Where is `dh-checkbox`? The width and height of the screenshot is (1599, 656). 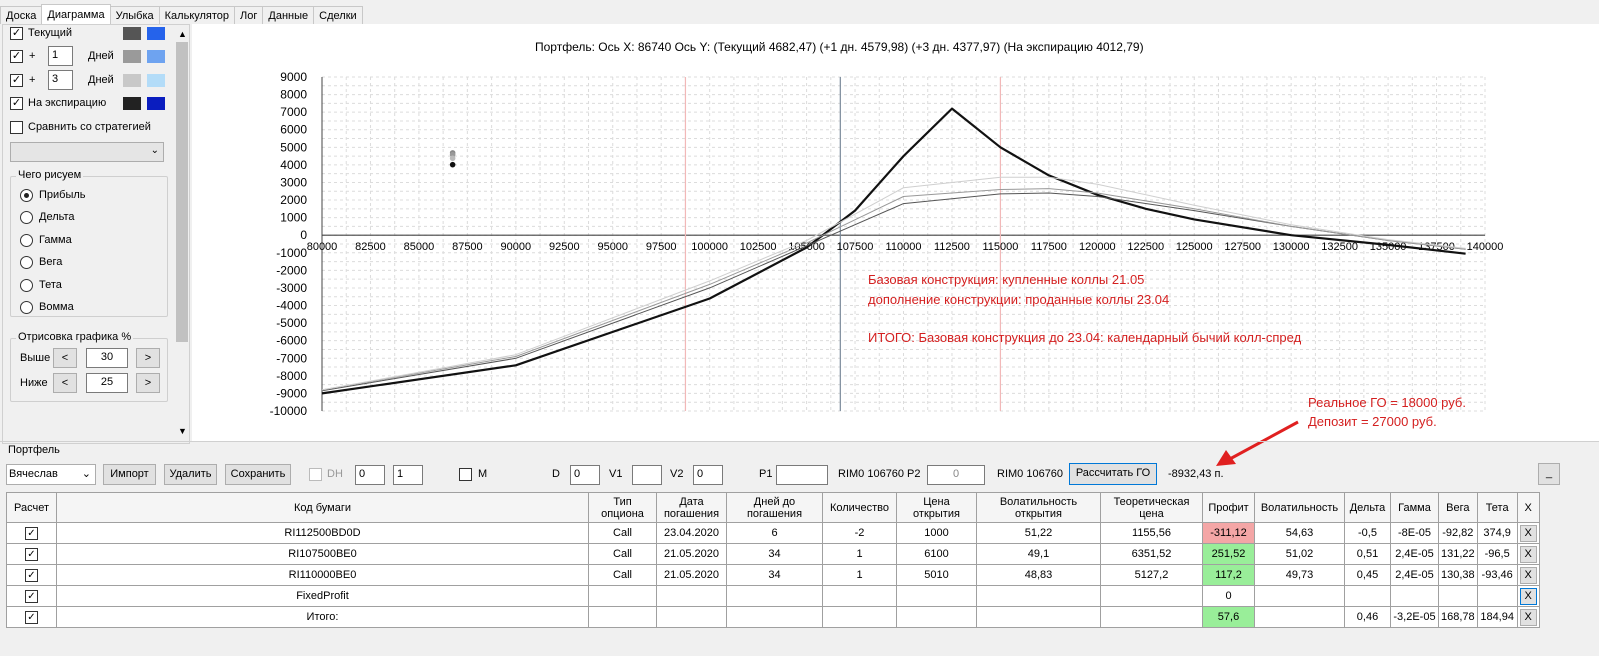
dh-checkbox is located at coordinates (315, 474).